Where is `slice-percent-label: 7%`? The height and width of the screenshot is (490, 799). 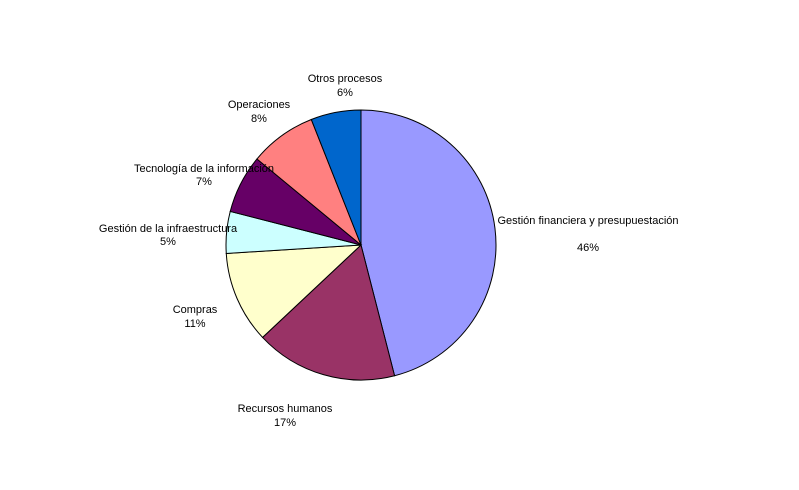 slice-percent-label: 7% is located at coordinates (204, 182).